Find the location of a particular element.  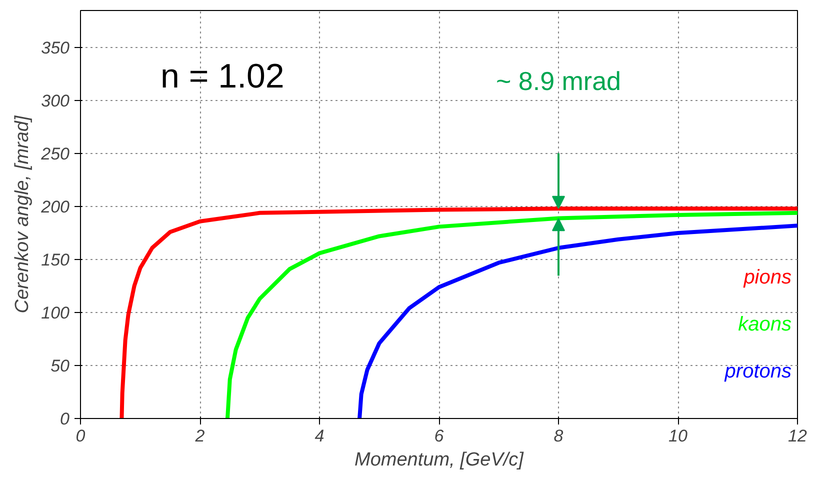

y-tick-label: 100 is located at coordinates (55, 313).